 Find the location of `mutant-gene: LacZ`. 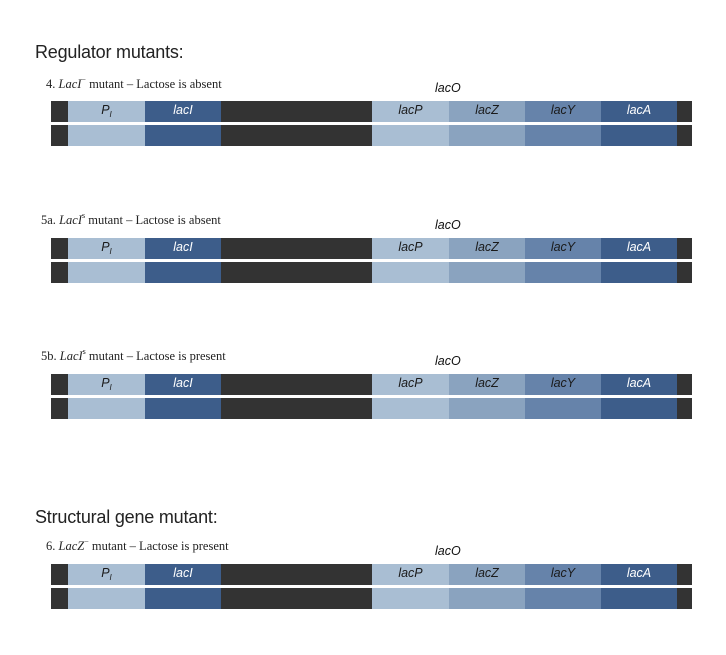

mutant-gene: LacZ is located at coordinates (71, 546).